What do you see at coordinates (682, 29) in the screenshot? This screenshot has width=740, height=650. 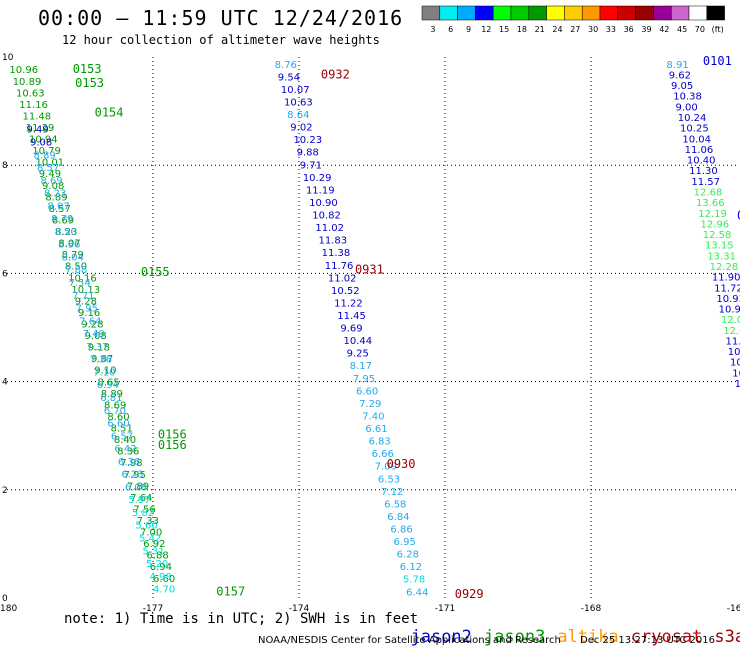 I see `colorbar-label: 45` at bounding box center [682, 29].